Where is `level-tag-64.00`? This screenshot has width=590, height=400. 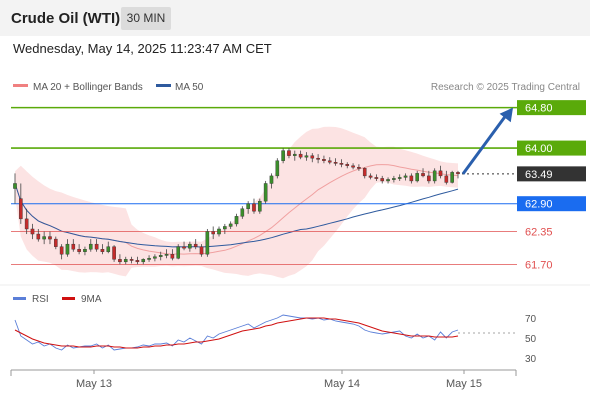
level-tag-64.00 is located at coordinates (551, 148).